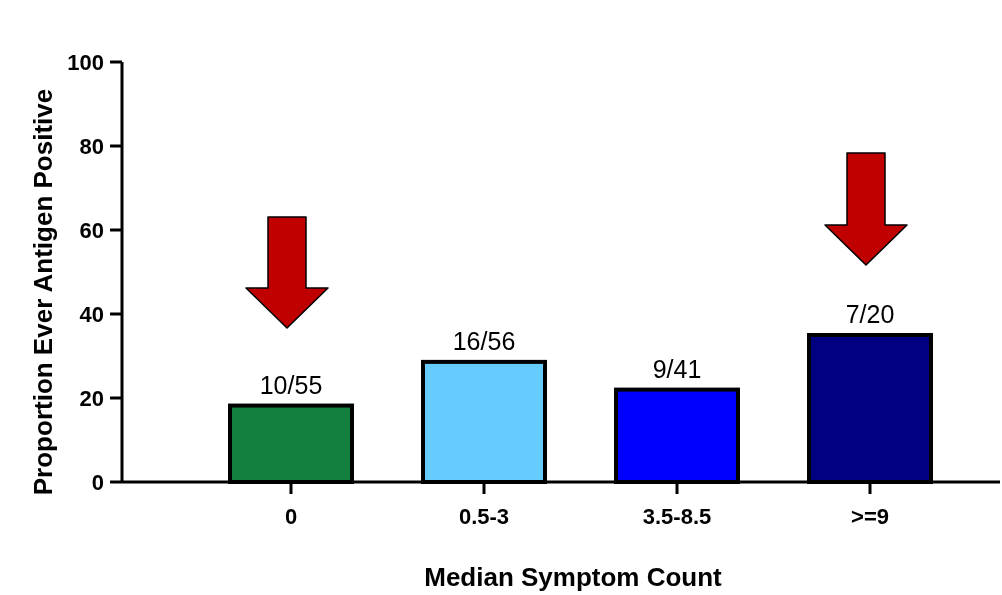 Image resolution: width=1002 pixels, height=595 pixels. I want to click on y-tick-label: 20, so click(91, 398).